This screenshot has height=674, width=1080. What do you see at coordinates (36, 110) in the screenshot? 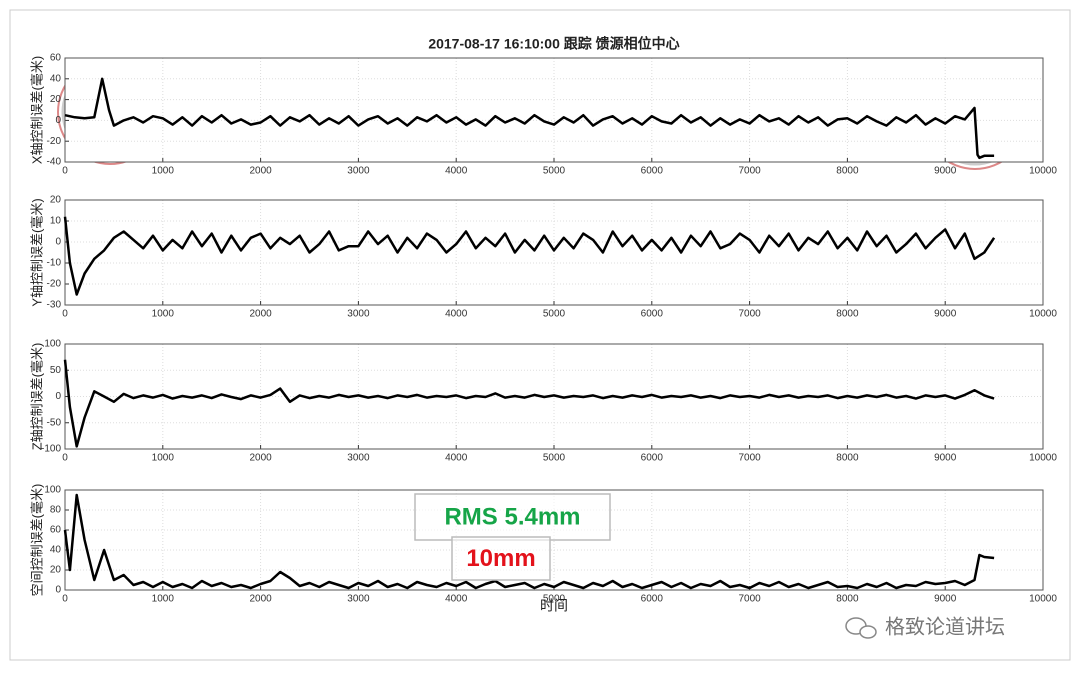
I see `y-axis-label: X轴控制误差(毫米)` at bounding box center [36, 110].